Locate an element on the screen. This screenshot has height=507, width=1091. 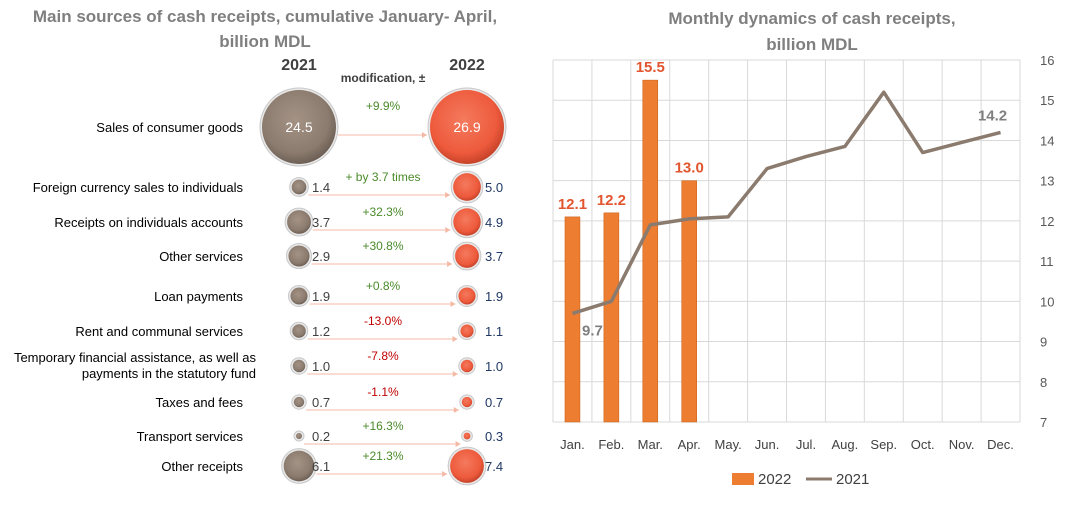
change-label: -7.8% is located at coordinates (383, 356).